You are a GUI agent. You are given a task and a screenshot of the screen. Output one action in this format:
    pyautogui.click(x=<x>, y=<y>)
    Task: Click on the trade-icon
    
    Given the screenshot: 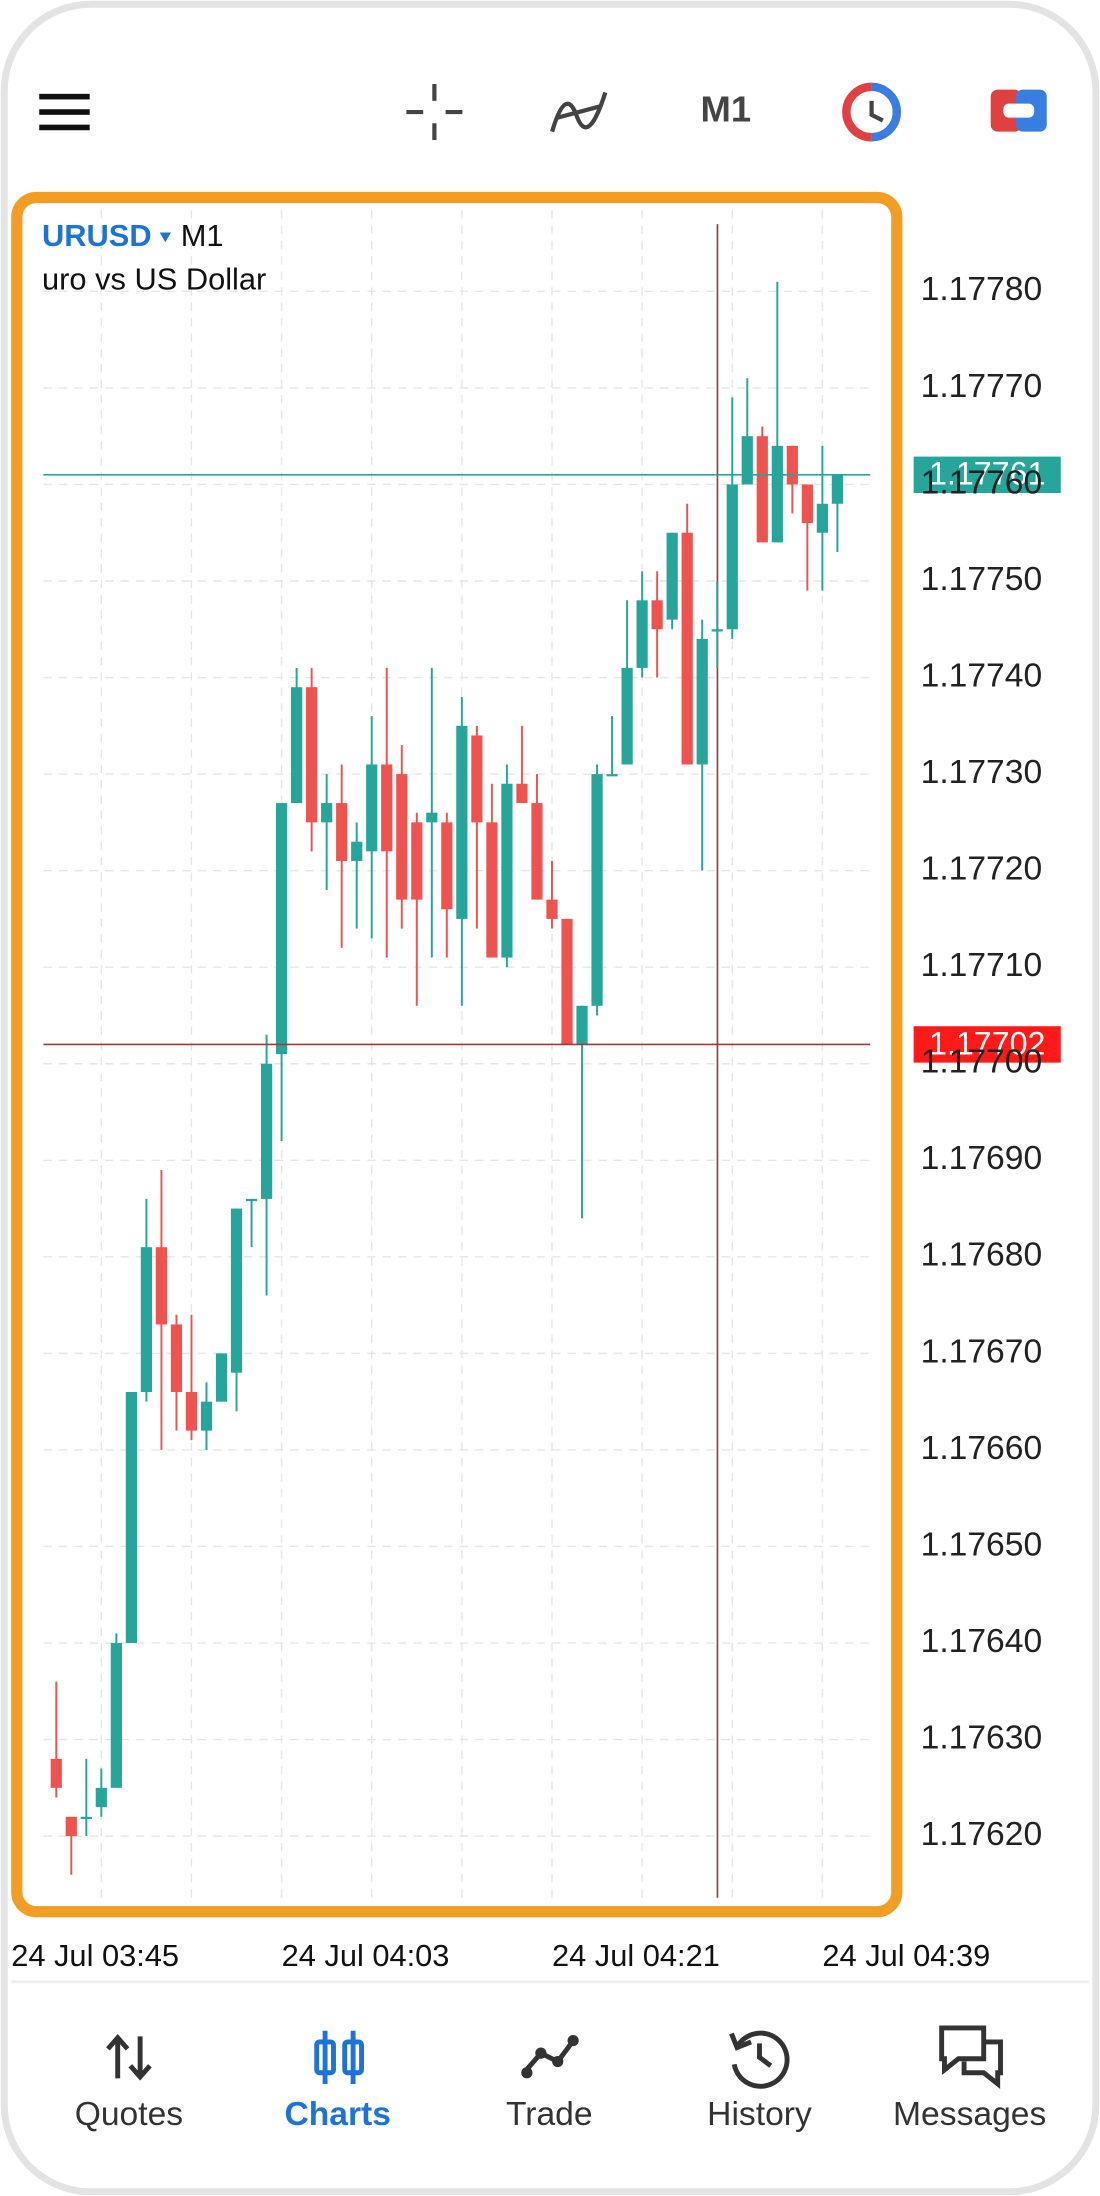 What is the action you would take?
    pyautogui.click(x=550, y=2056)
    